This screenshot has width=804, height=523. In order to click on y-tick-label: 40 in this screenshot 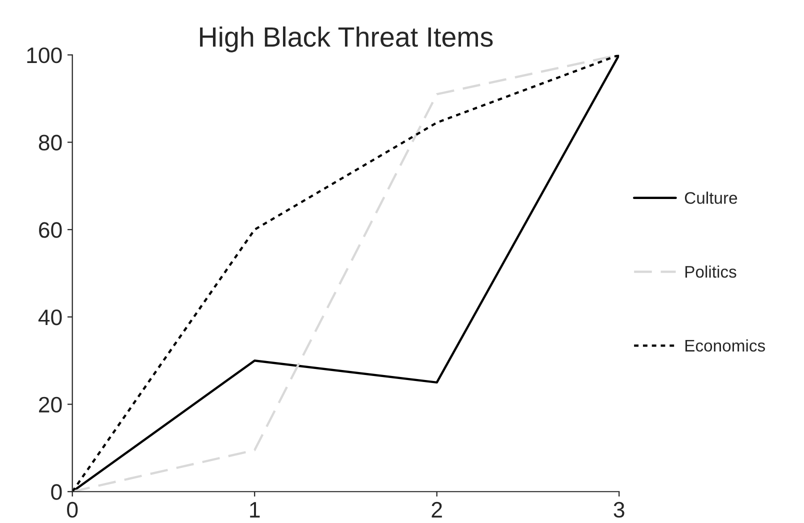, I will do `click(50, 317)`.